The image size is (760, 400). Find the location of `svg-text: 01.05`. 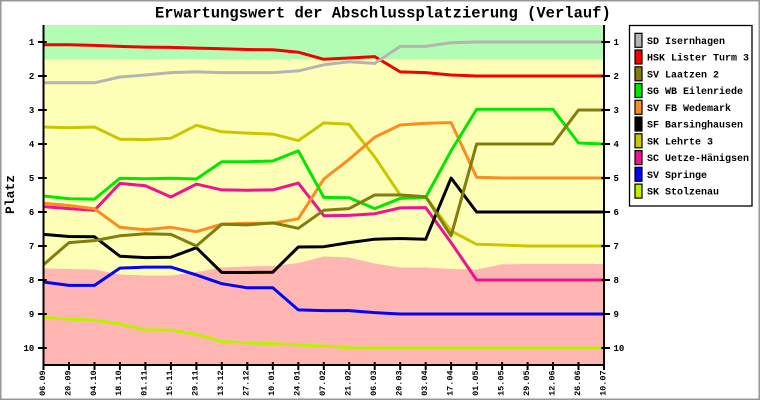

svg-text: 01.05 is located at coordinates (476, 383).